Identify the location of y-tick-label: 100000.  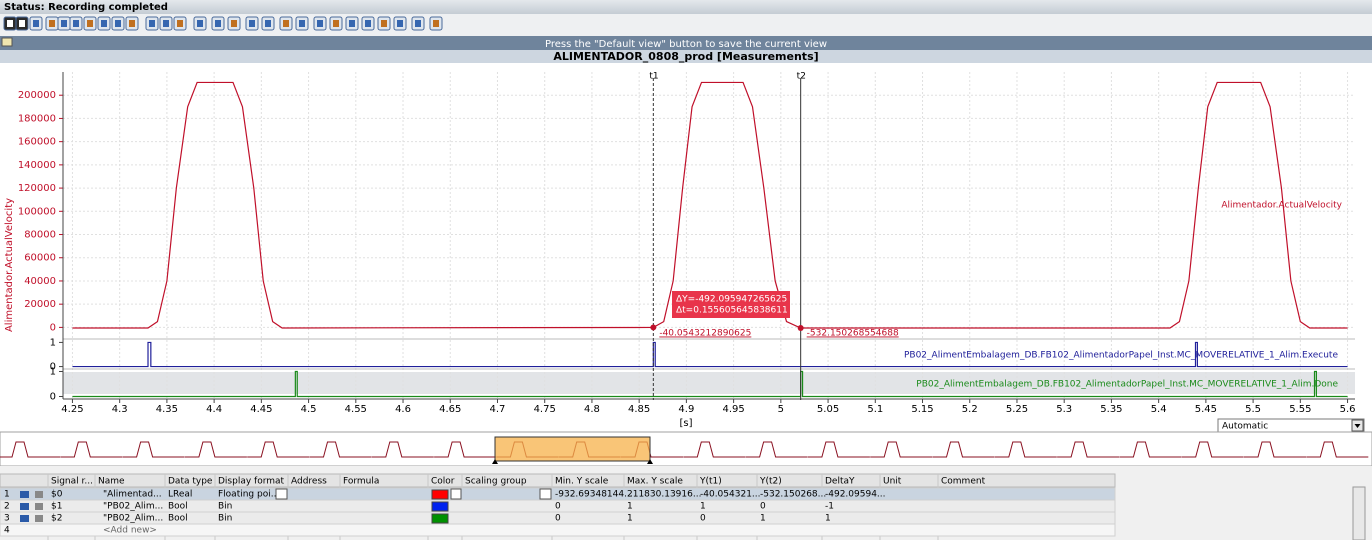
(37, 211).